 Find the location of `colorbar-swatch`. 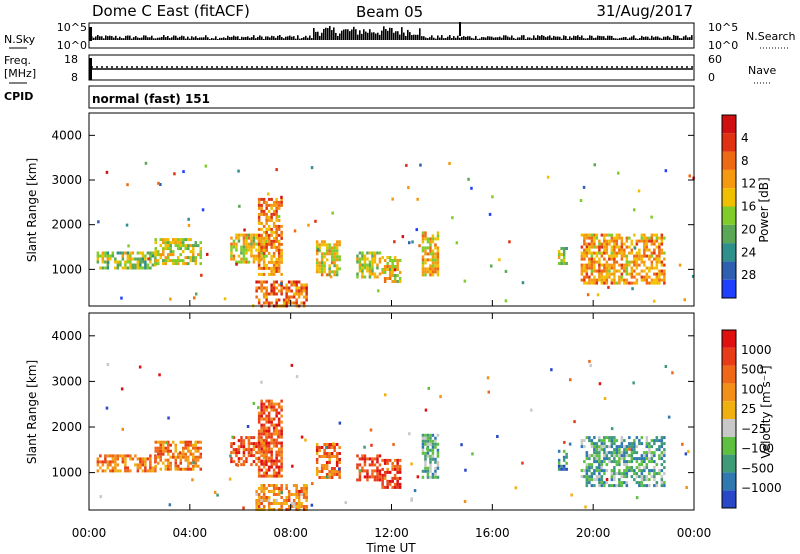

colorbar-swatch is located at coordinates (729, 179).